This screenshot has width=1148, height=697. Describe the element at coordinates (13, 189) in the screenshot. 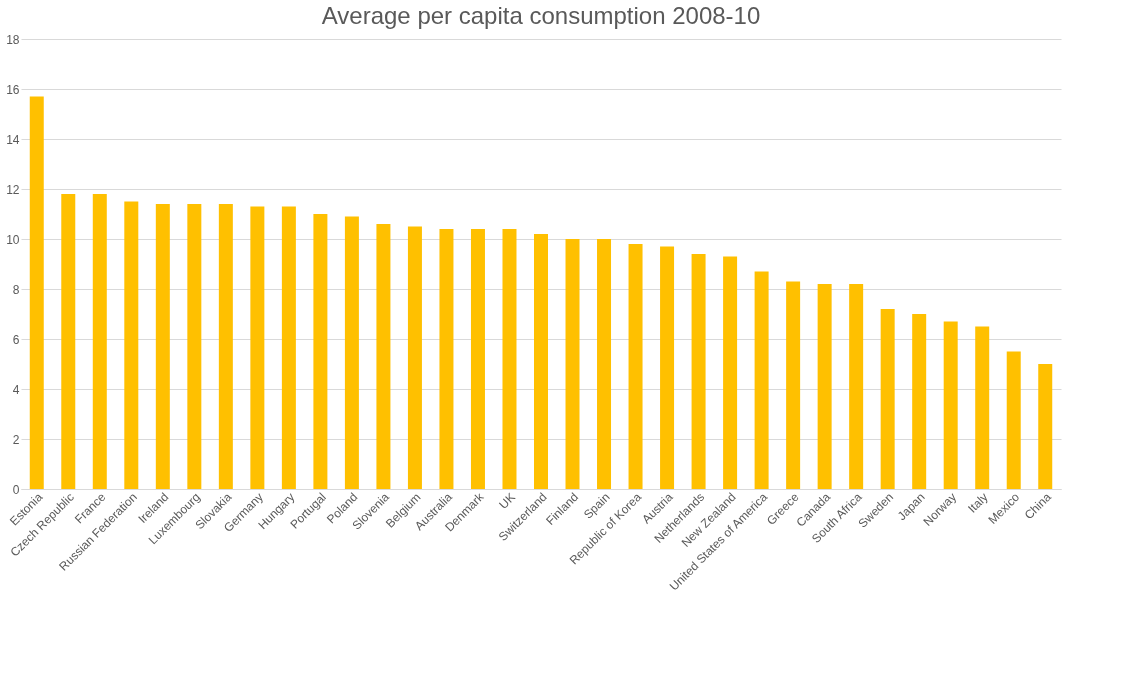

I see `y-tick-label: 12` at that location.